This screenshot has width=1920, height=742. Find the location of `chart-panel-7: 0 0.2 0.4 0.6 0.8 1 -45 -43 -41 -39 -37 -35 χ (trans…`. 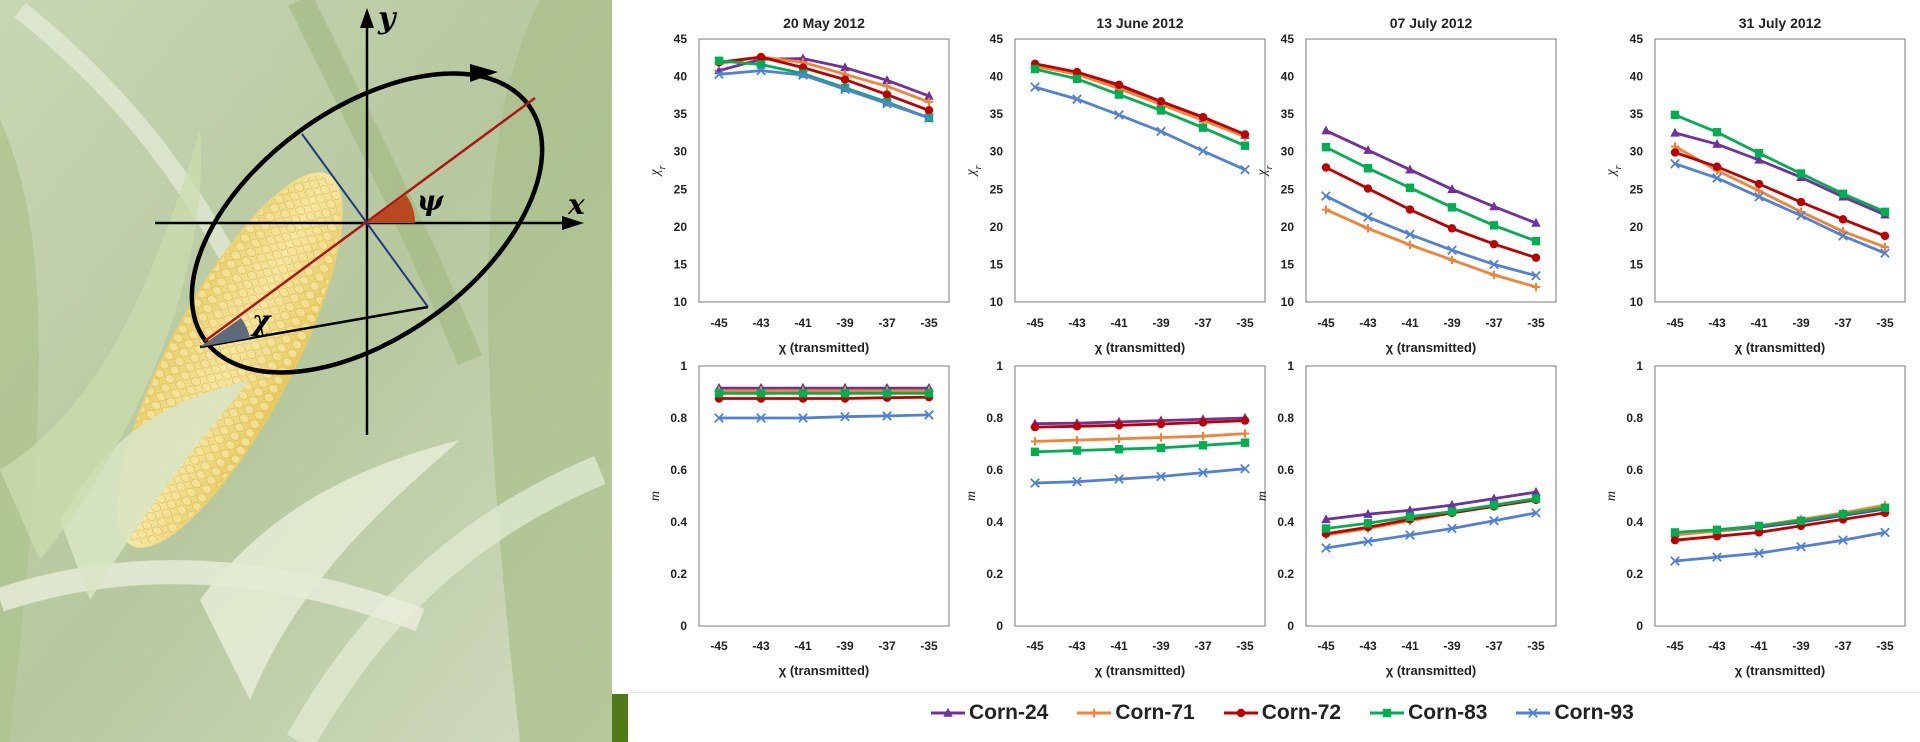

chart-panel-7: 0 0.2 0.4 0.6 0.8 1 -45 -43 -41 -39 -37 -35 χ (trans… is located at coordinates (1406, 518).